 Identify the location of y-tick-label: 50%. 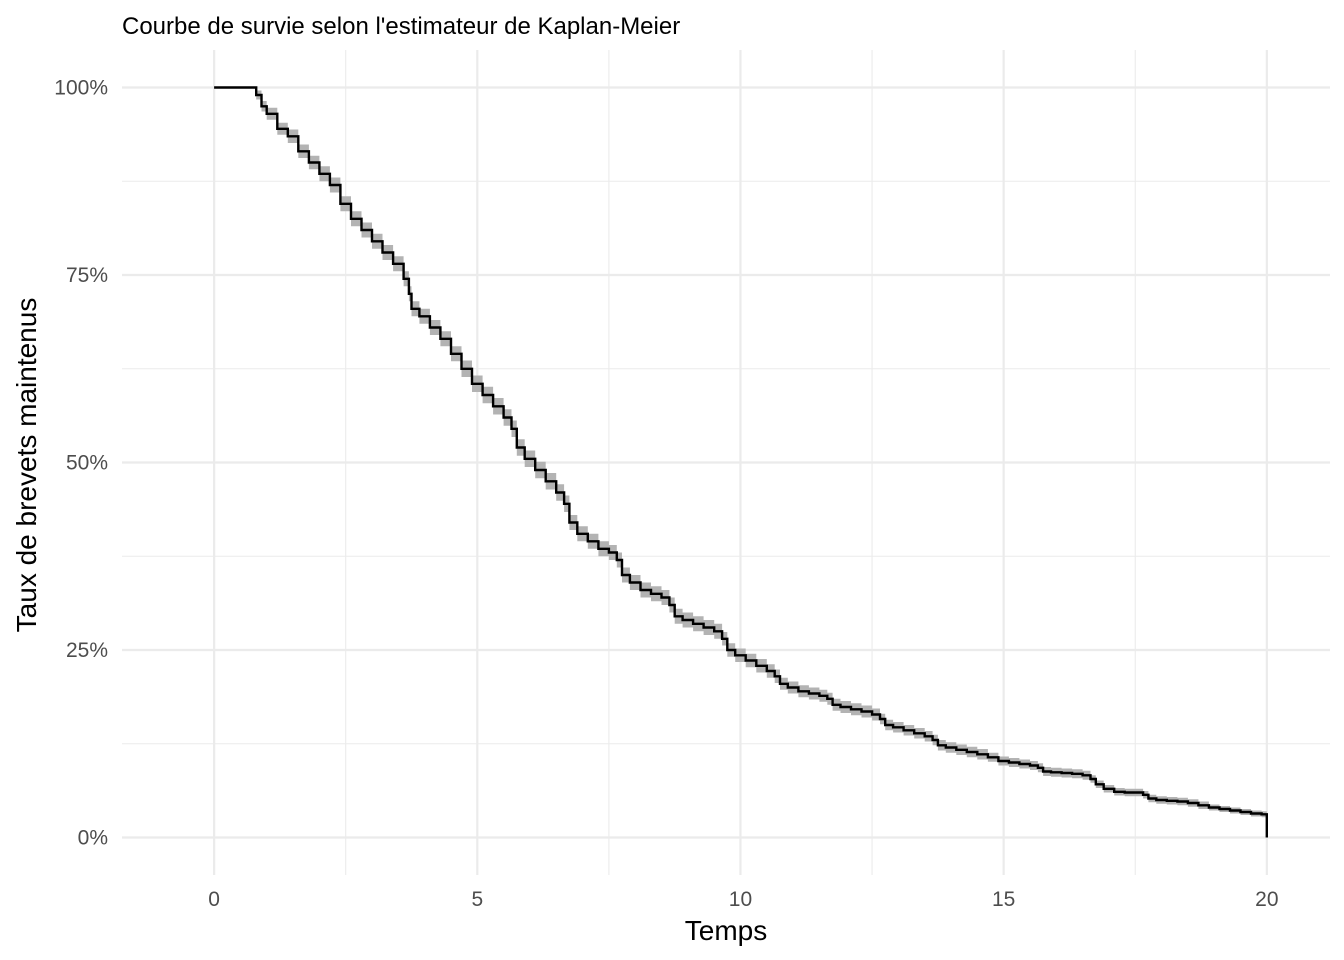
(87, 463).